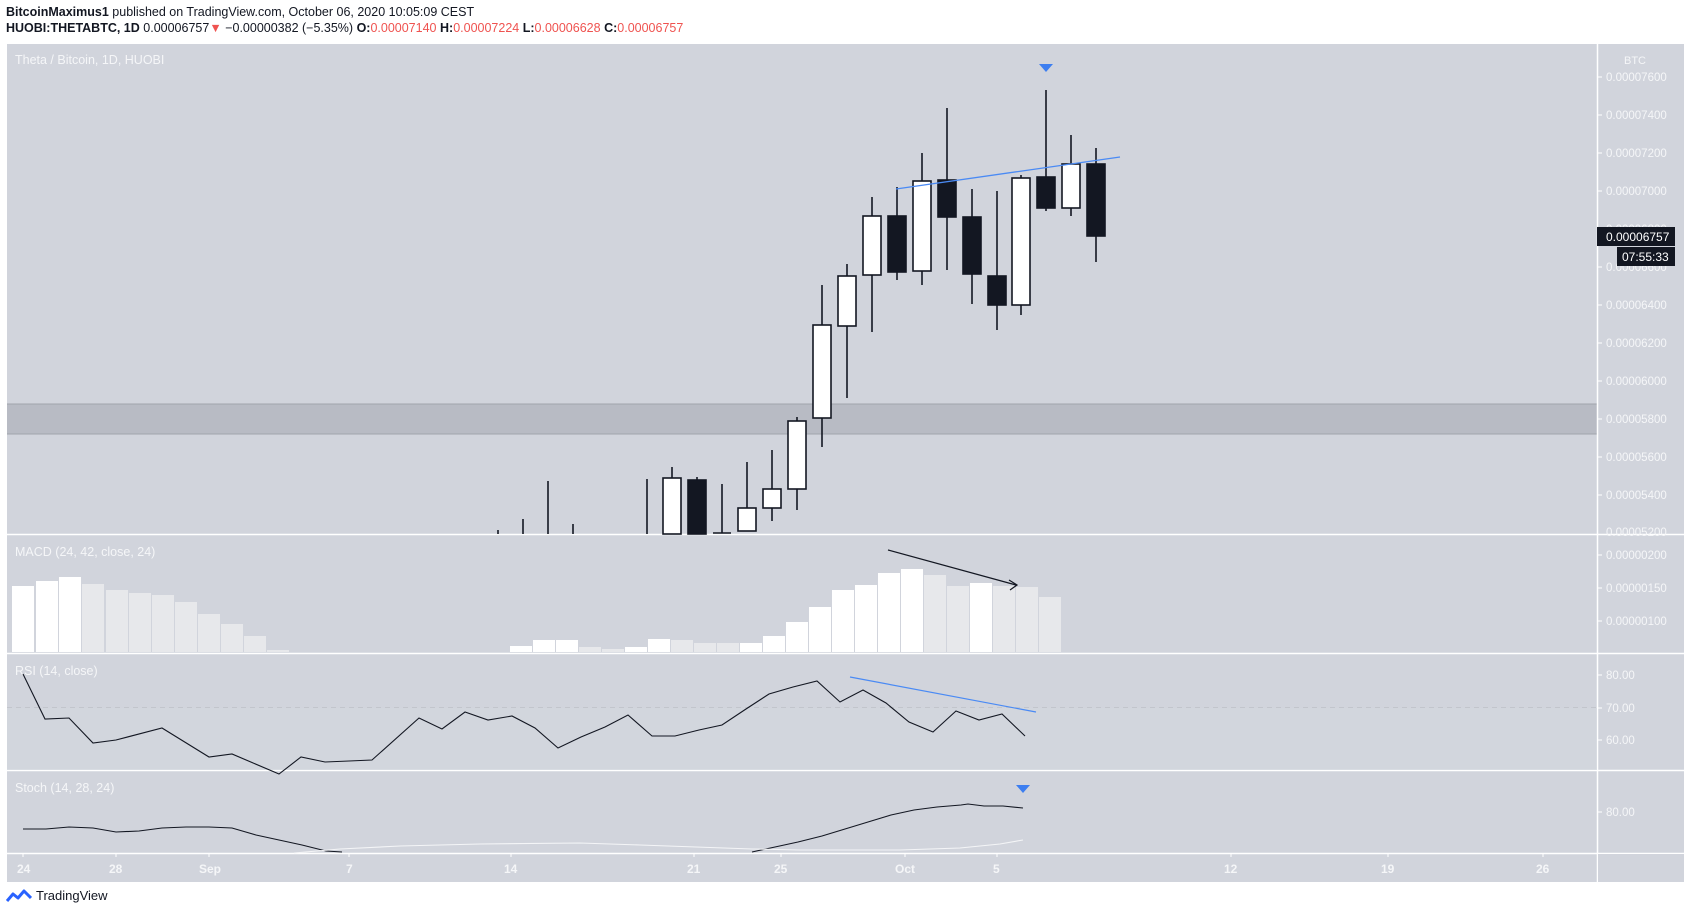 This screenshot has height=918, width=1684. What do you see at coordinates (1636, 78) in the screenshot?
I see `svg-text: 0.00007600` at bounding box center [1636, 78].